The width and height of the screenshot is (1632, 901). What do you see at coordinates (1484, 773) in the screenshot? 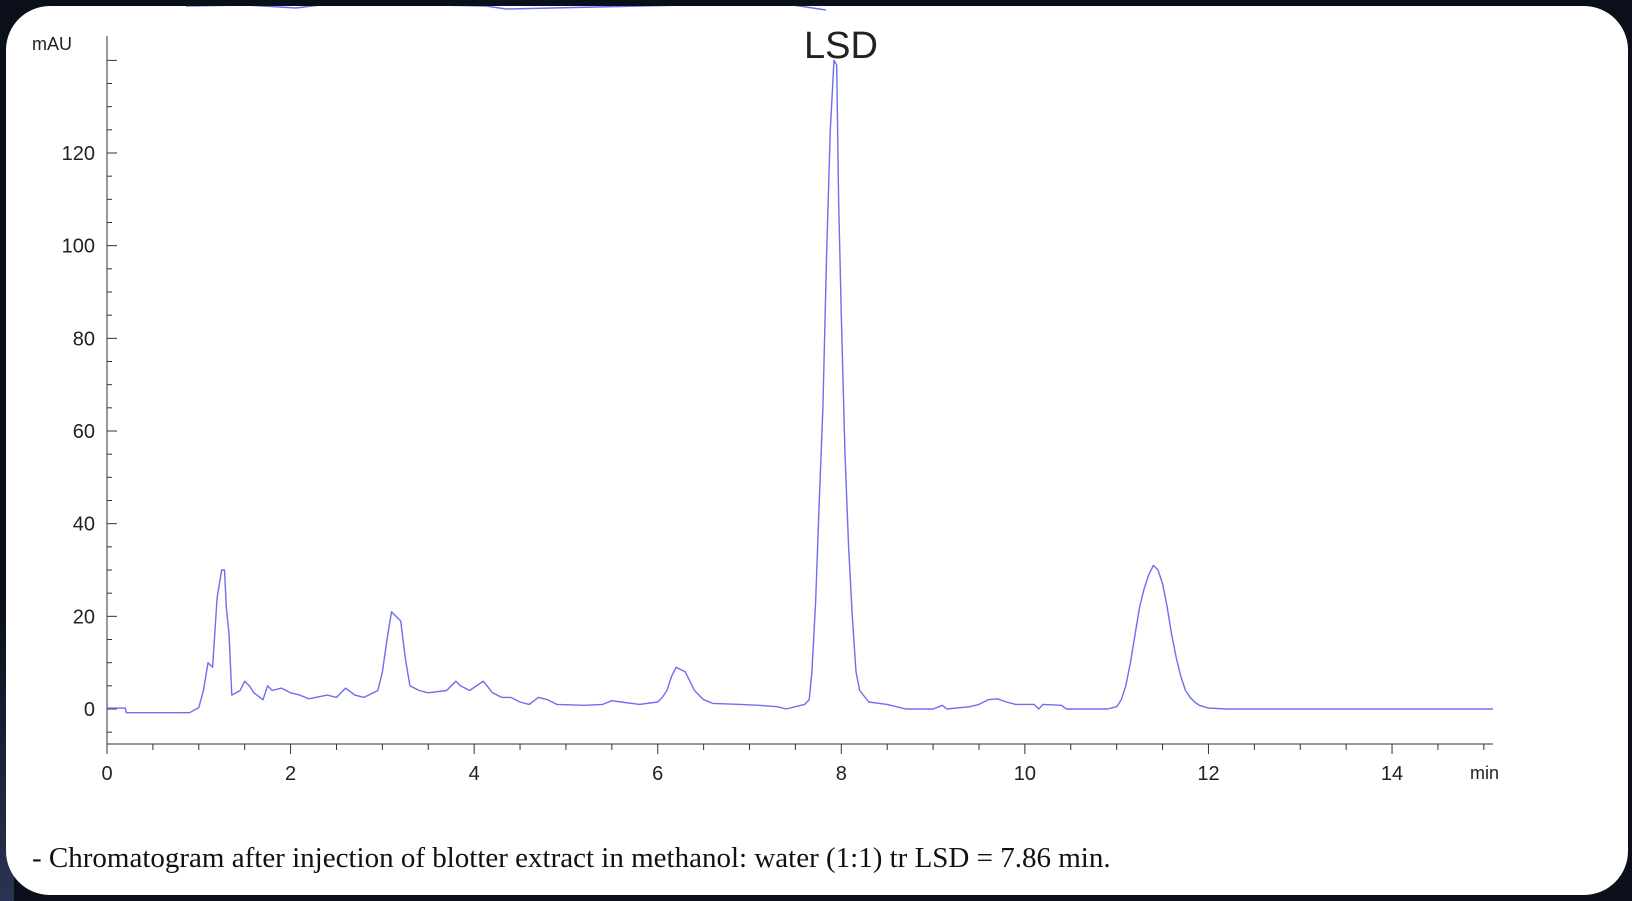
I see `x-axis-label: min` at bounding box center [1484, 773].